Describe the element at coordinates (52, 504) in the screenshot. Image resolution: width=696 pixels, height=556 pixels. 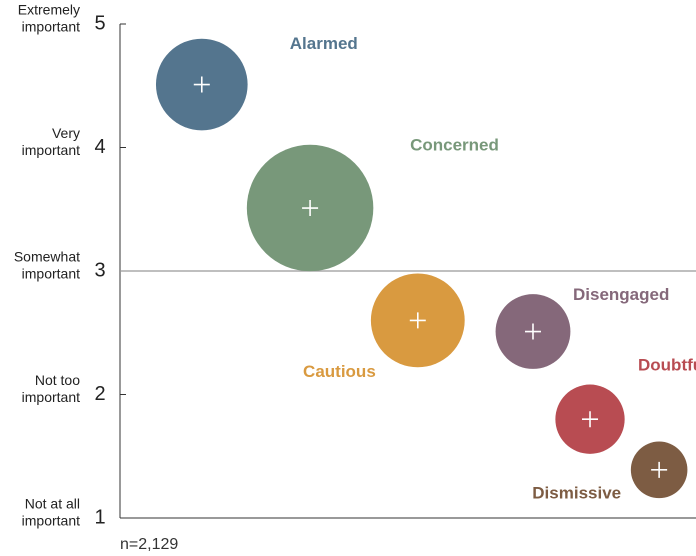
I see `y-tick-description: Not at all` at that location.